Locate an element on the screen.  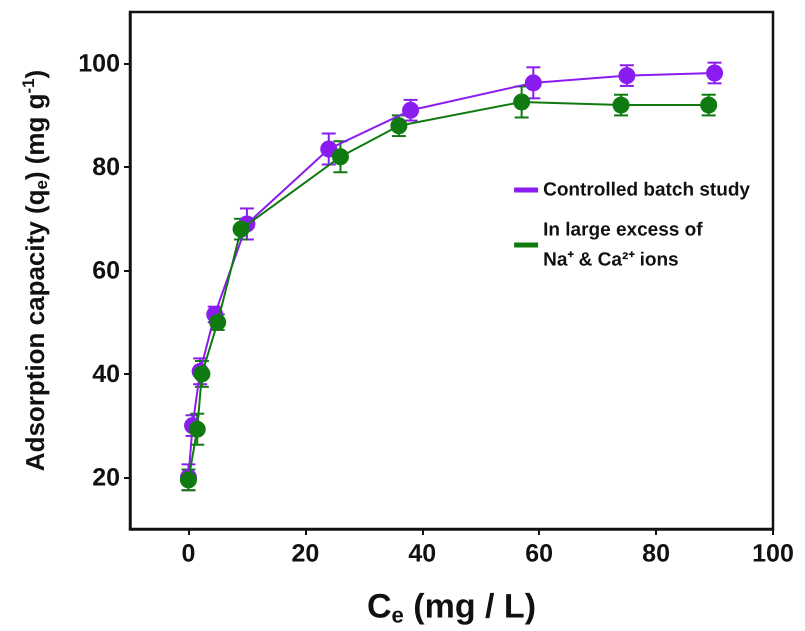
x-tick-label: 40 is located at coordinates (422, 554).